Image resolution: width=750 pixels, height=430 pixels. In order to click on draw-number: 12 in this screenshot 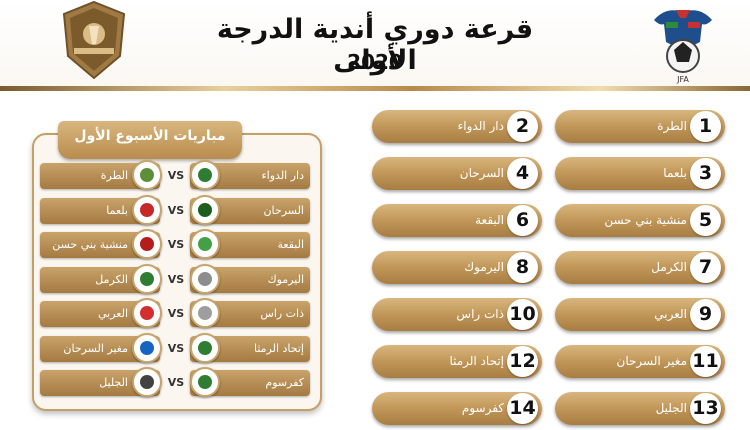, I will do `click(522, 361)`.